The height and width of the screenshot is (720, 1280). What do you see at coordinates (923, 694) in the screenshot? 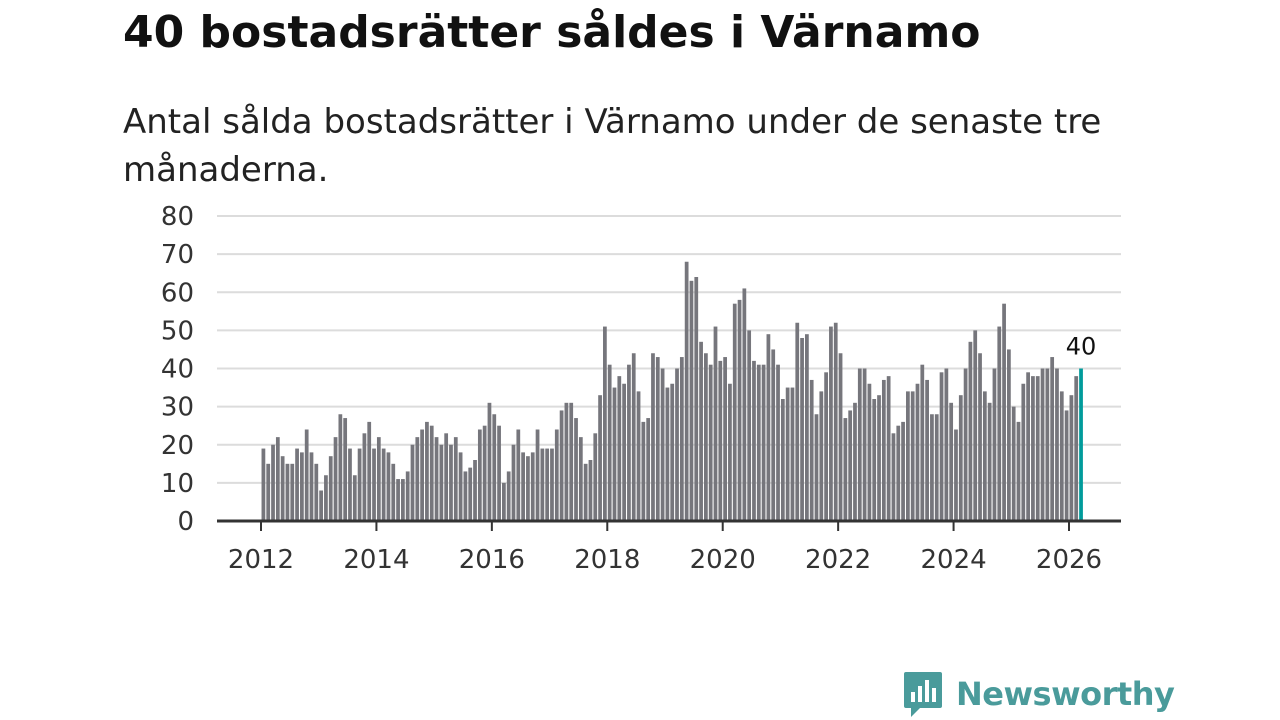
I see `newsworthy-logo-icon` at bounding box center [923, 694].